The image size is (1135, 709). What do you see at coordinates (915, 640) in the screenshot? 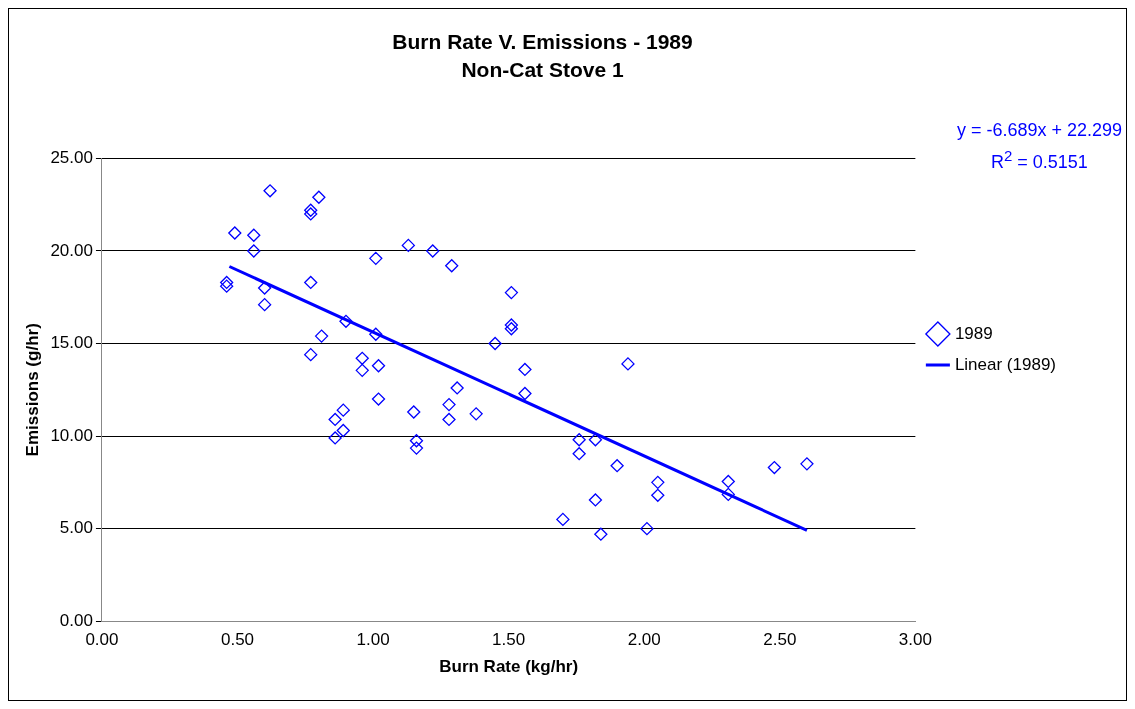
I see `x-tick-label: 3.00` at bounding box center [915, 640].